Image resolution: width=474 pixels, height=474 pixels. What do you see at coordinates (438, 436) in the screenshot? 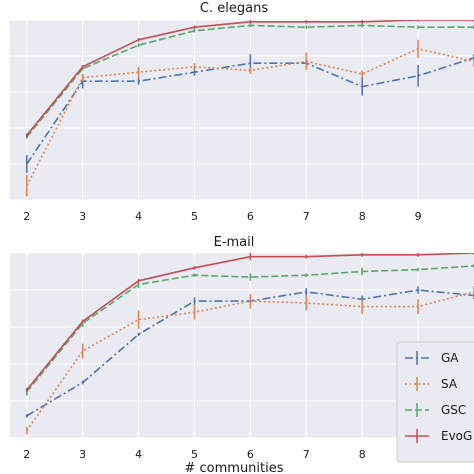
I see `legend-item-evog: EvoG` at bounding box center [438, 436].